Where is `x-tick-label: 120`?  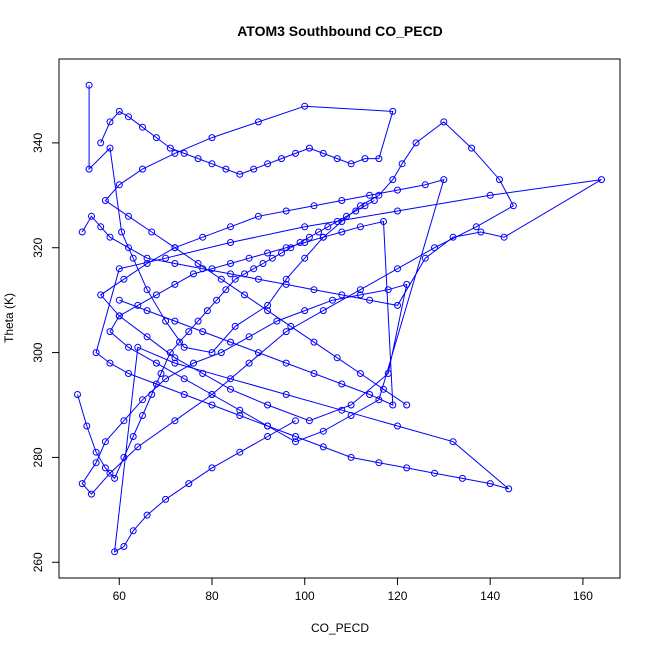 x-tick-label: 120 is located at coordinates (397, 596).